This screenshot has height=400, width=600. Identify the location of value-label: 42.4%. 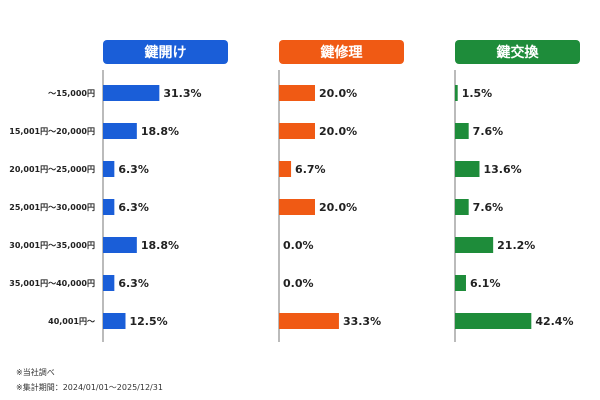
(554, 321).